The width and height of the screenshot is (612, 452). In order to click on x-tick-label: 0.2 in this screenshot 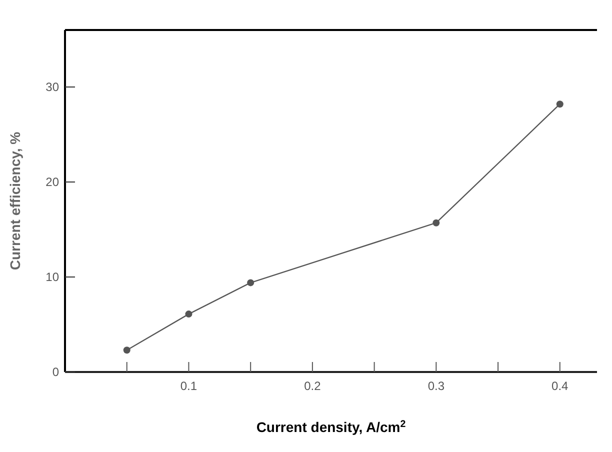, I will do `click(313, 386)`.